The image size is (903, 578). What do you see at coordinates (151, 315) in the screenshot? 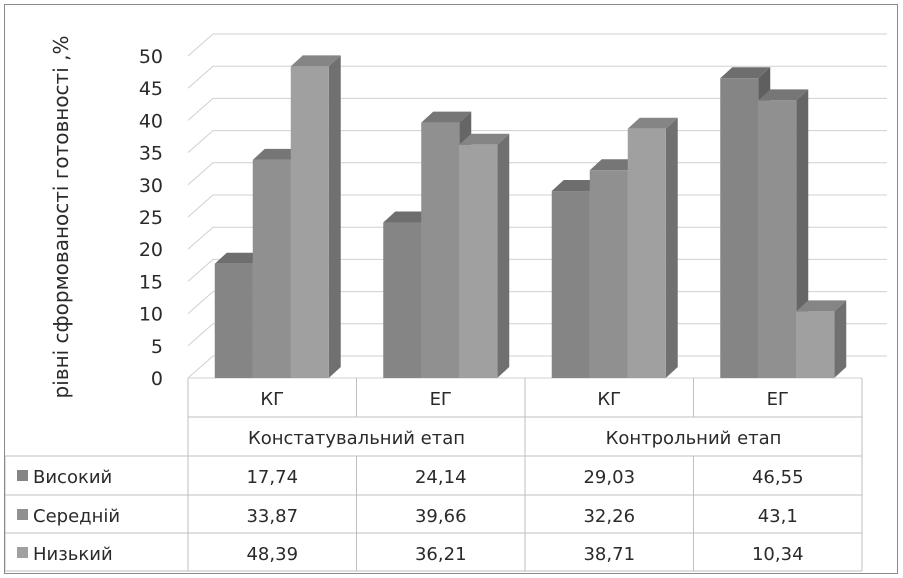
I see `y-tick-label: 10` at bounding box center [151, 315].